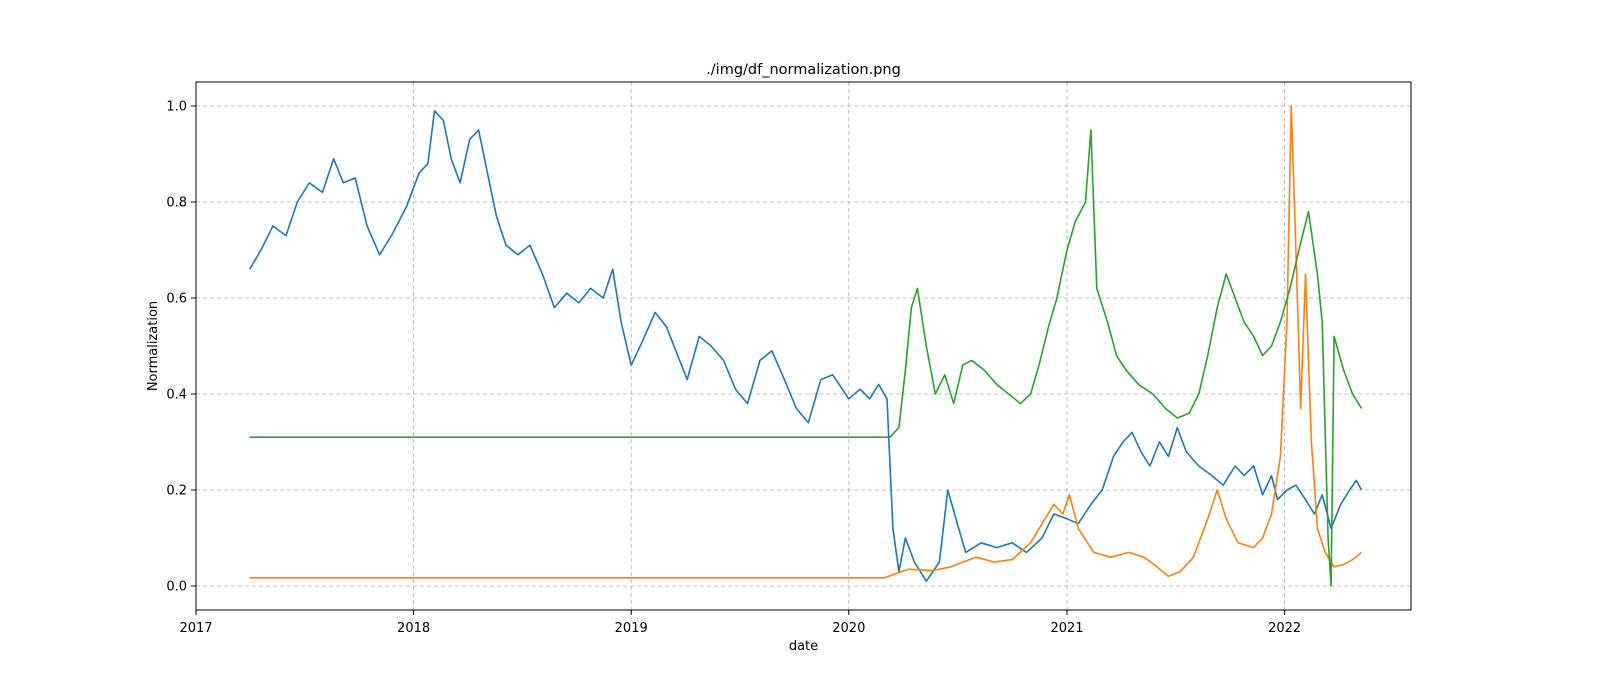  I want to click on x-tick-label: 2018, so click(413, 628).